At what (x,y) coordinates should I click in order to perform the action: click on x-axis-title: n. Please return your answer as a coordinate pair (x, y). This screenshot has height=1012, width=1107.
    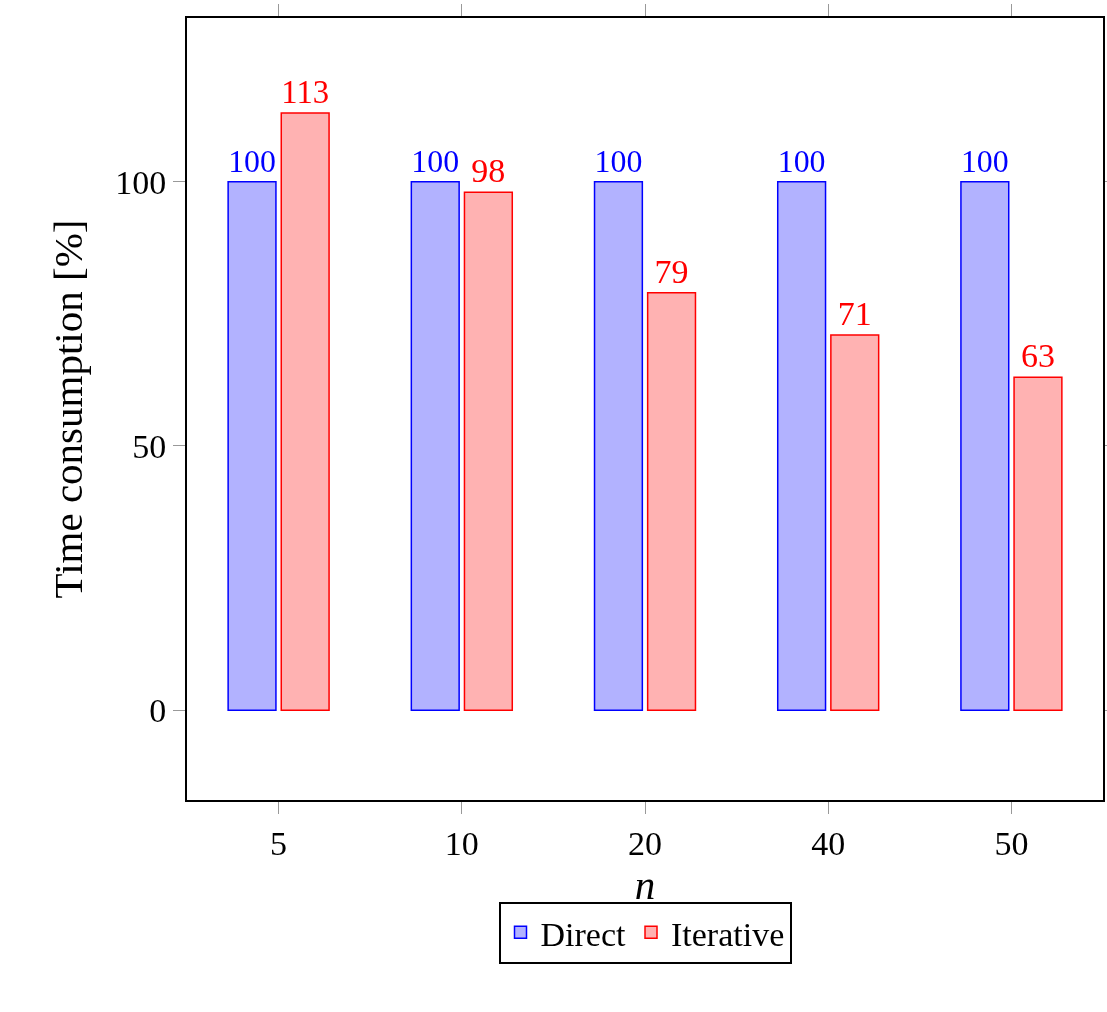
    Looking at the image, I should click on (645, 885).